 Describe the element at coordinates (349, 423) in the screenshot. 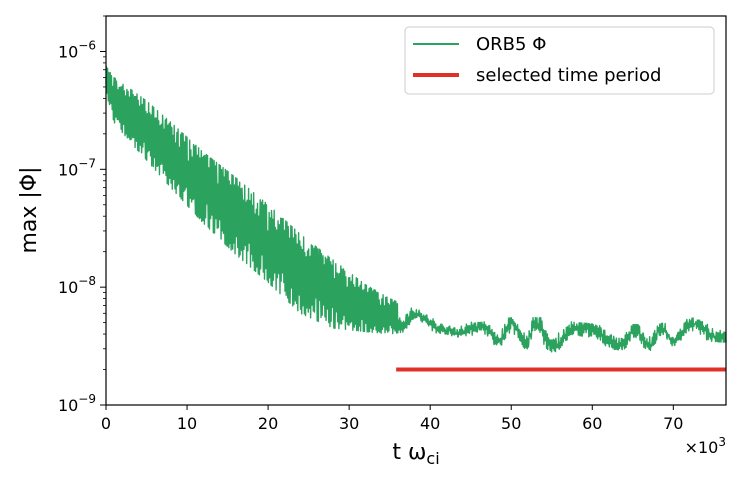

I see `x-tick-label: 30` at that location.